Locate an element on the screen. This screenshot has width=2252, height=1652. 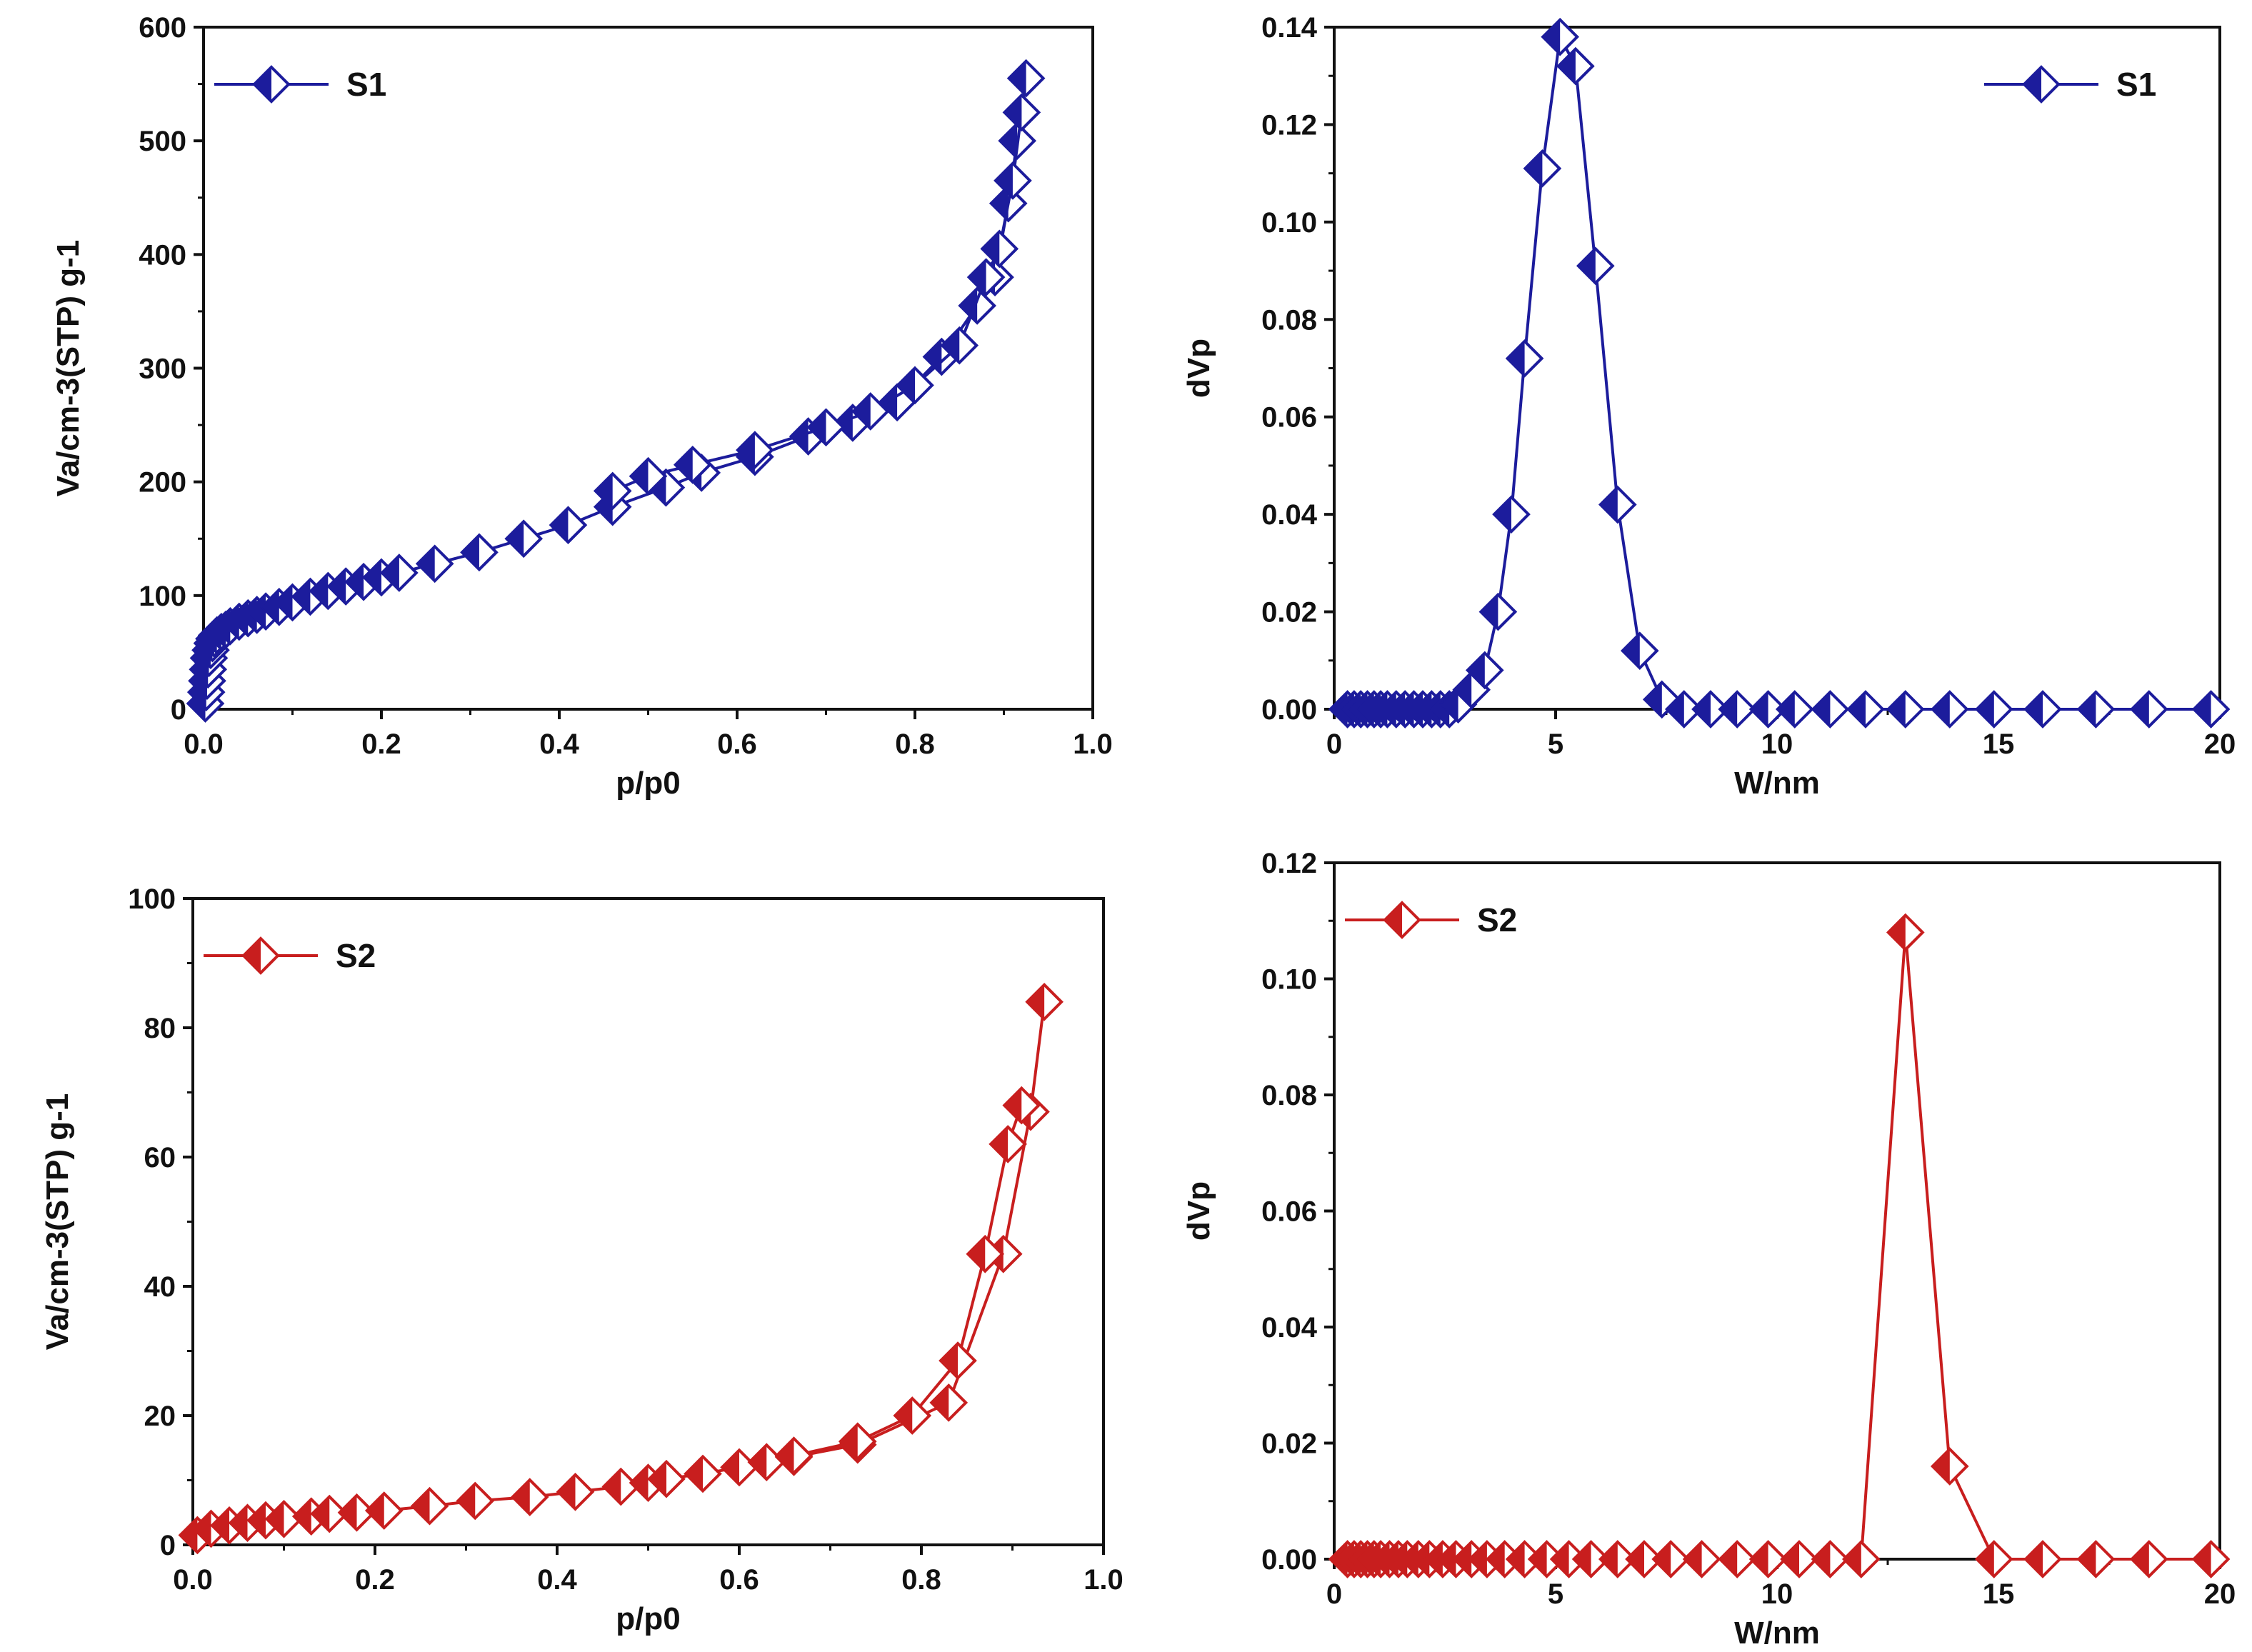
x-tick-label: 0 is located at coordinates (1334, 744).